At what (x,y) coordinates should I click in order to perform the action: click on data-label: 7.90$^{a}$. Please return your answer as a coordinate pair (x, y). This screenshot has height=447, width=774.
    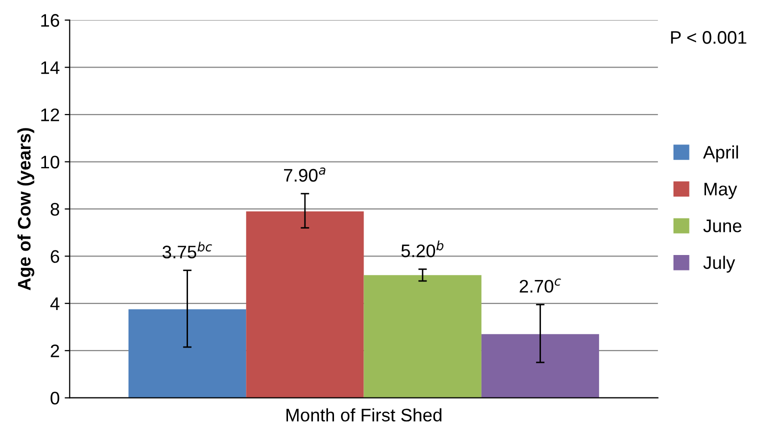
    Looking at the image, I should click on (305, 175).